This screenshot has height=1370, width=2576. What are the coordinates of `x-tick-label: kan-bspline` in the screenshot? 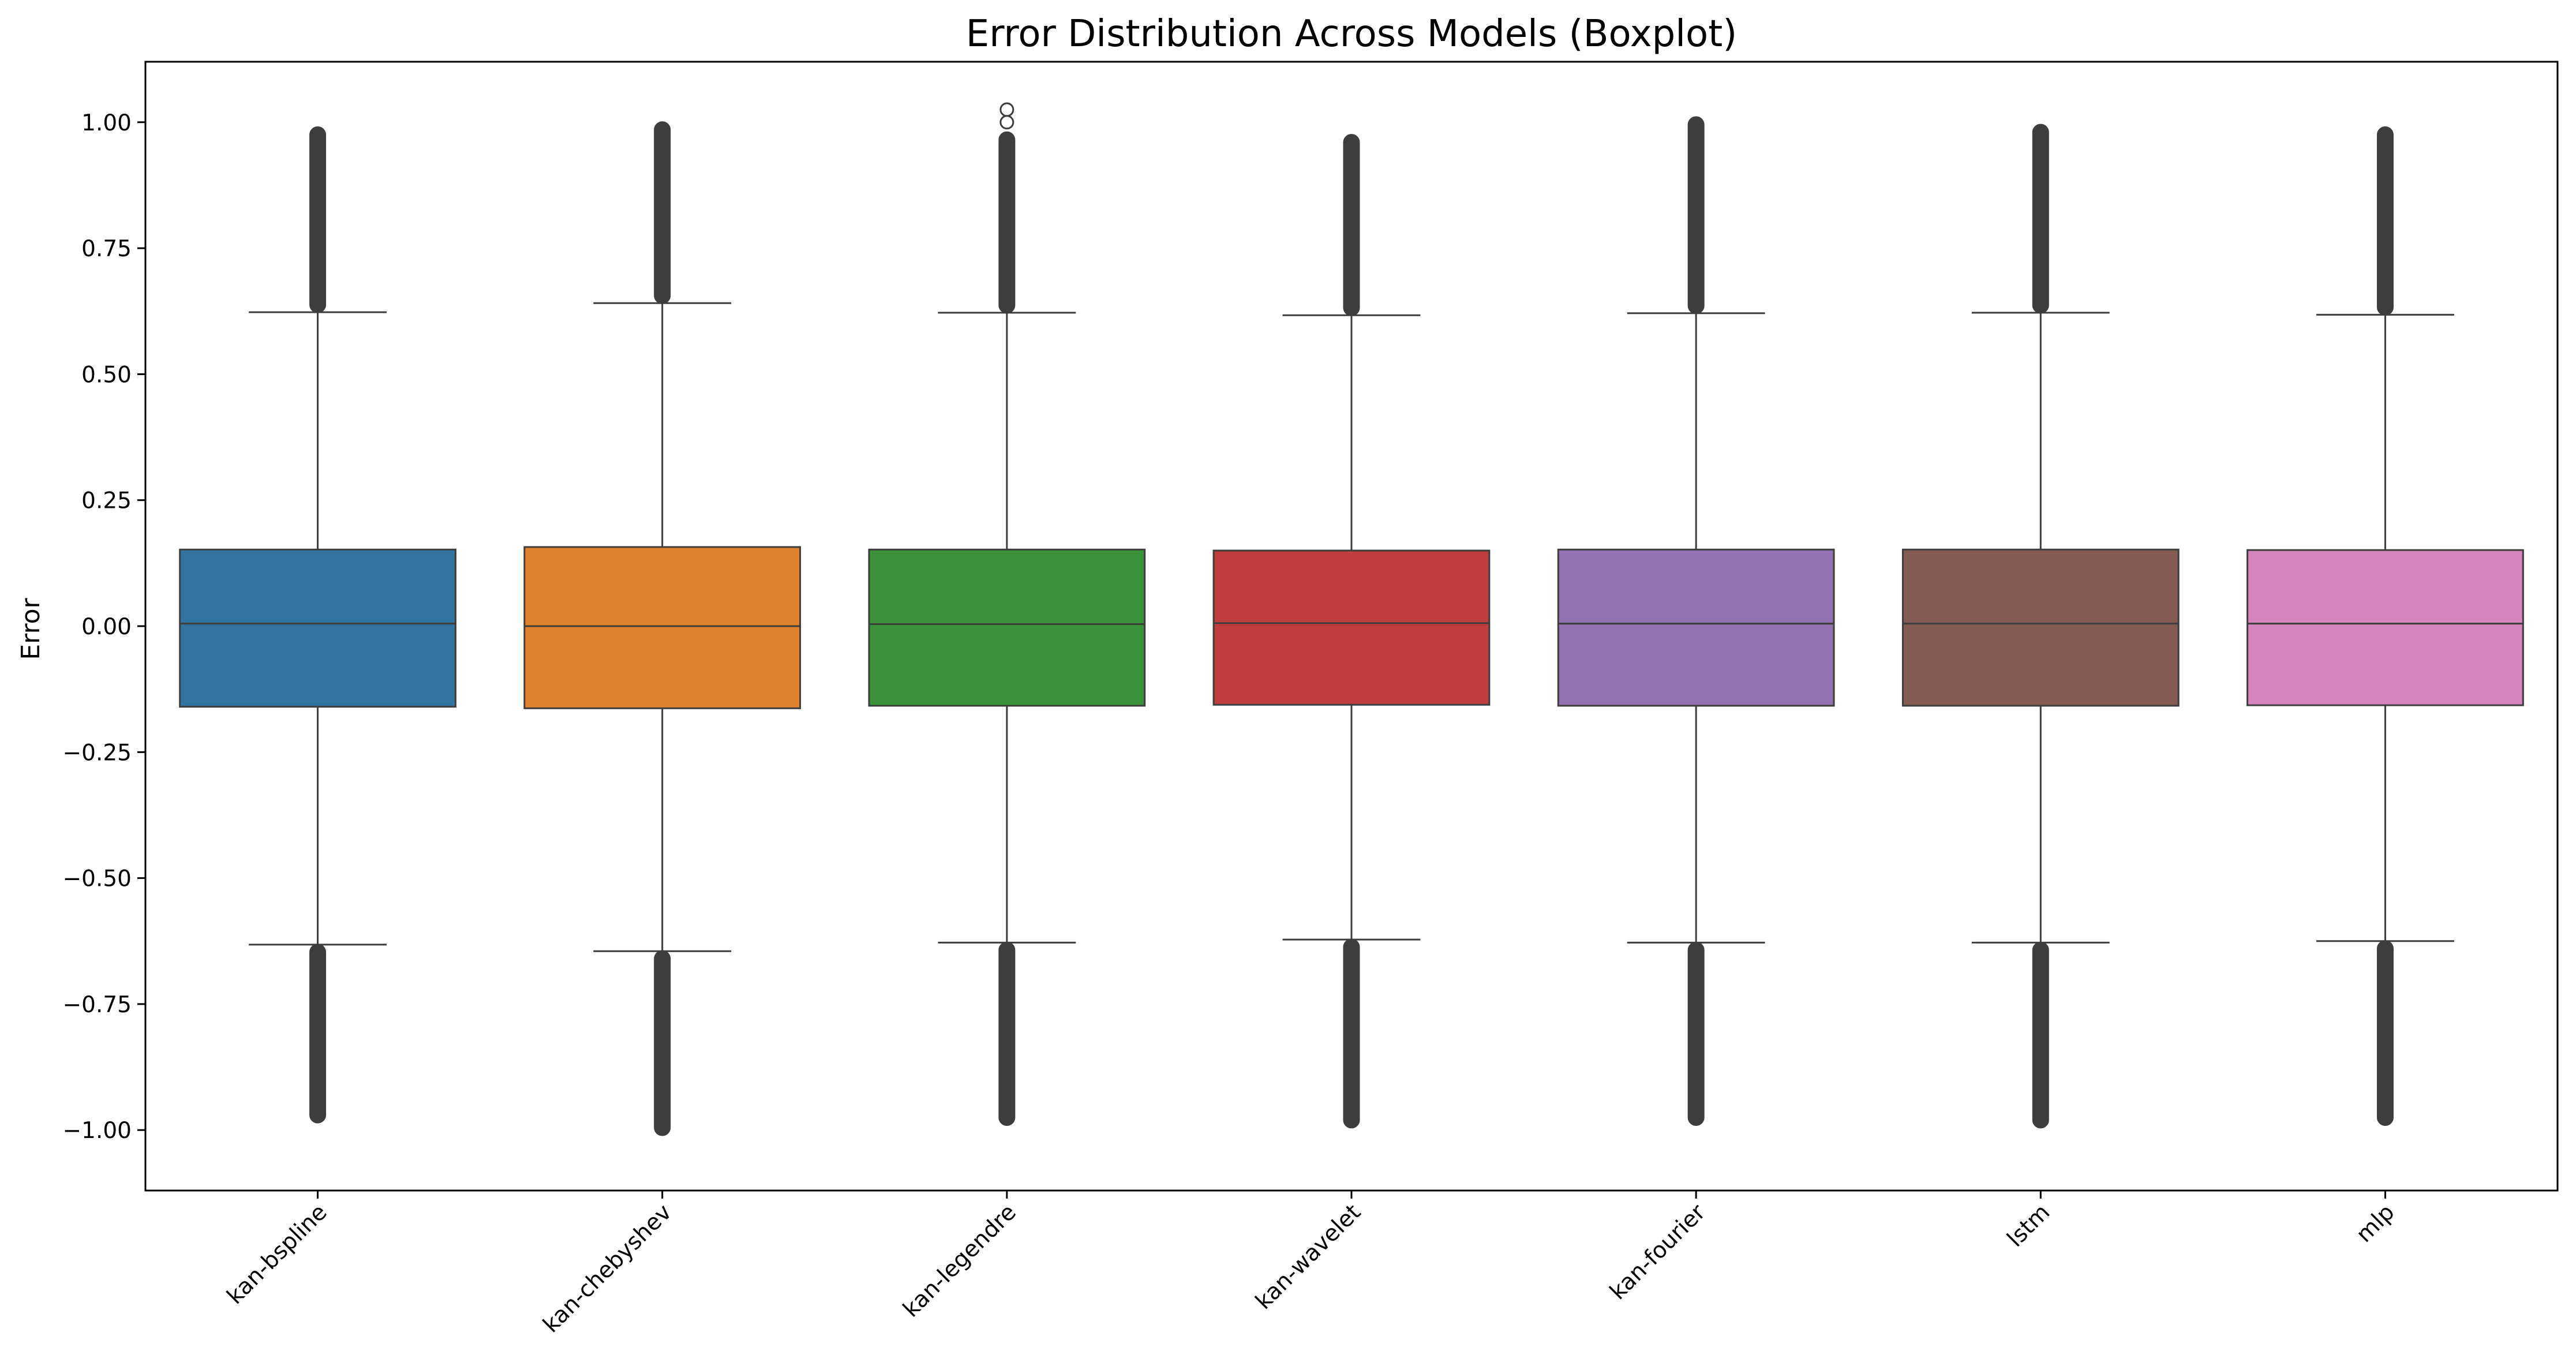 It's located at (277, 1254).